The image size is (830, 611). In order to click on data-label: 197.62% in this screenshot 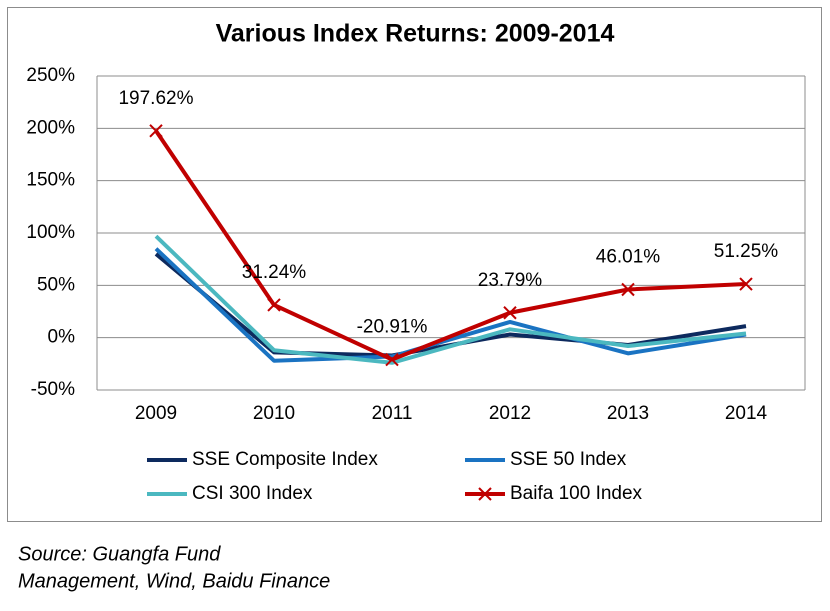, I will do `click(155, 98)`.